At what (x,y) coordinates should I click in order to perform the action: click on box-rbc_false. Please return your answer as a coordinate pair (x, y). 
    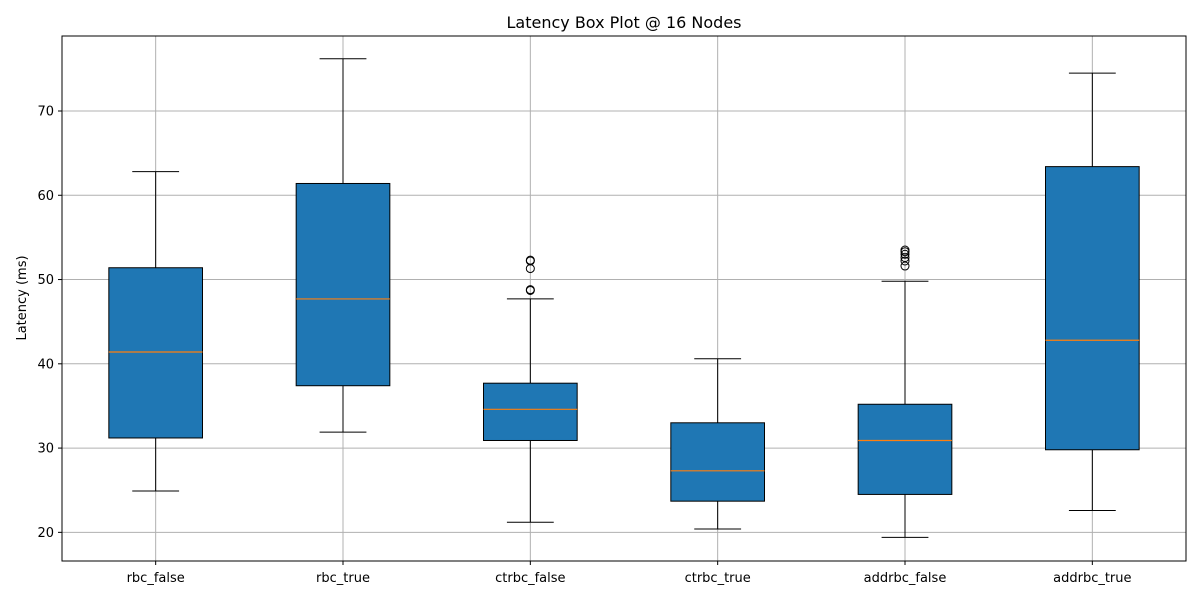
    Looking at the image, I should click on (155, 331).